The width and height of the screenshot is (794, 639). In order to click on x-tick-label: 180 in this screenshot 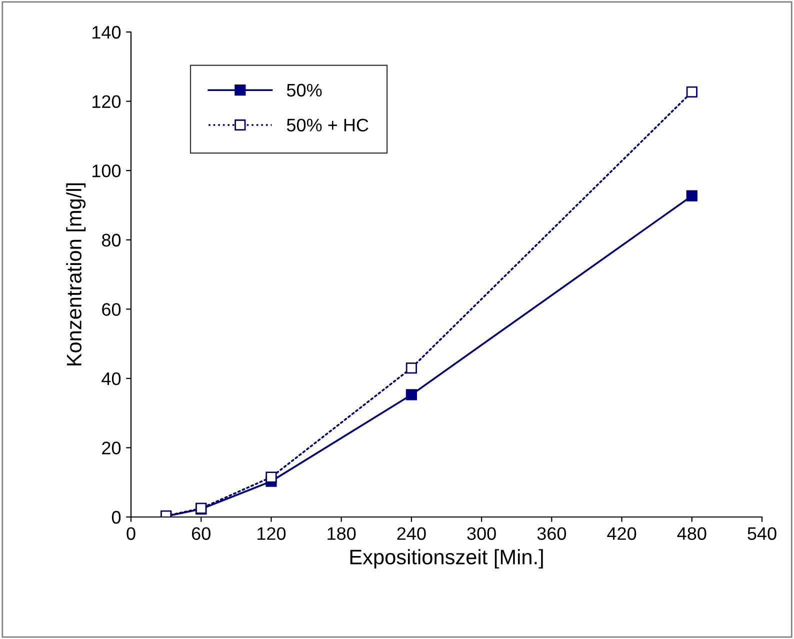, I will do `click(342, 533)`.